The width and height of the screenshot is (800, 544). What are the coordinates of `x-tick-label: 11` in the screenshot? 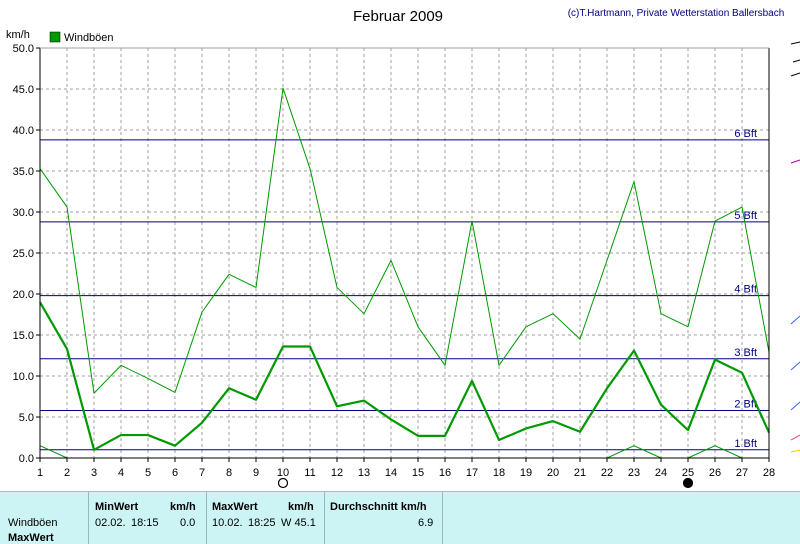 It's located at (309, 473).